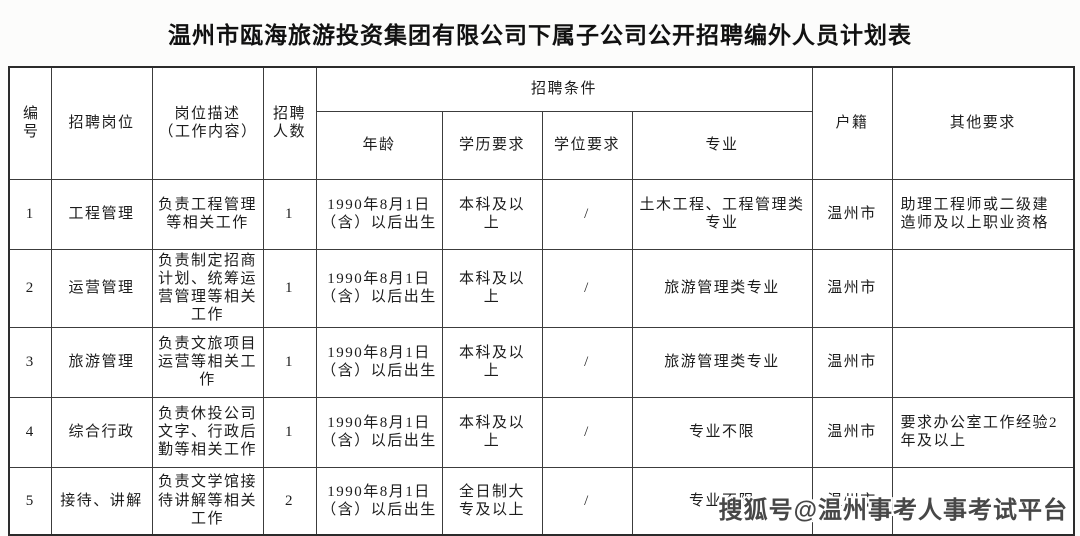  Describe the element at coordinates (587, 145) in the screenshot. I see `header-cell-degree: 学位要求` at that location.